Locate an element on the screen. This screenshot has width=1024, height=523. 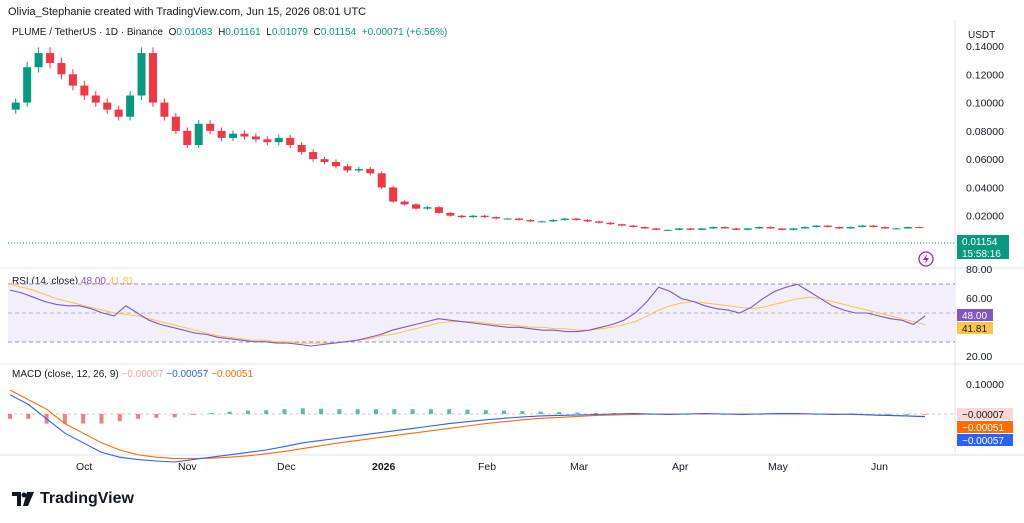
symbol-name: PLUME / TetherUS · 1D · Binance is located at coordinates (87, 32).